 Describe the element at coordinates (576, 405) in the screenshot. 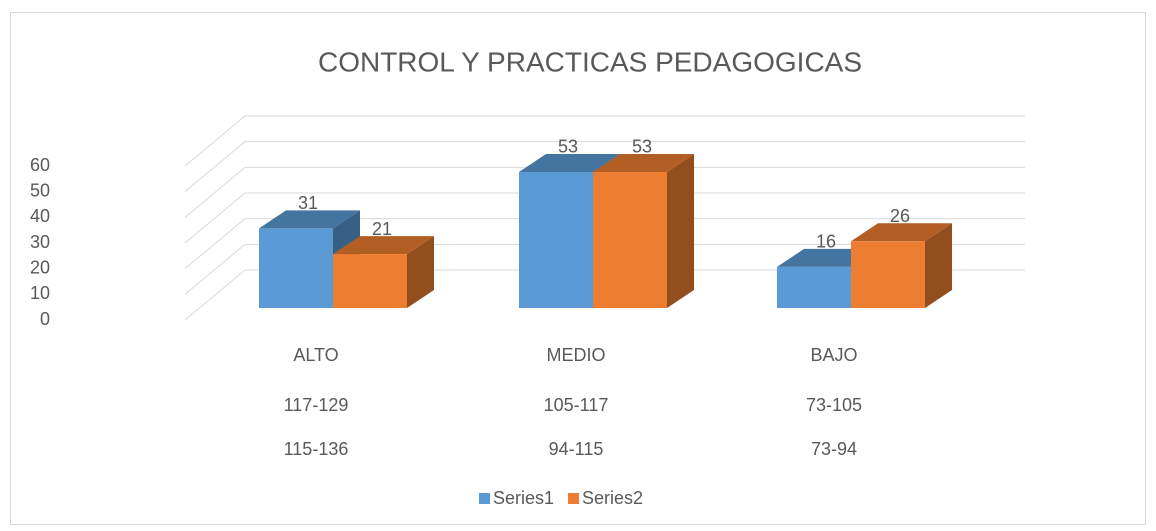

I see `x-tick-label: 105-117` at that location.